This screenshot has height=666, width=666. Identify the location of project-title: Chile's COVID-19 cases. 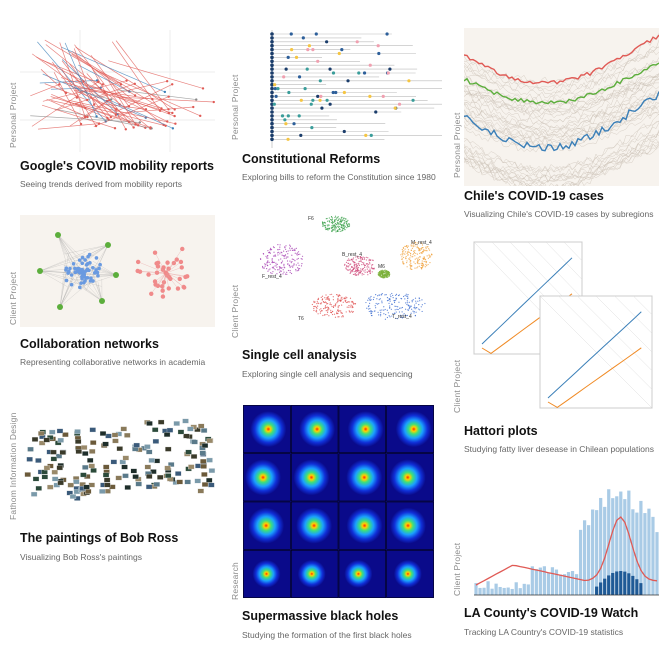
(534, 196).